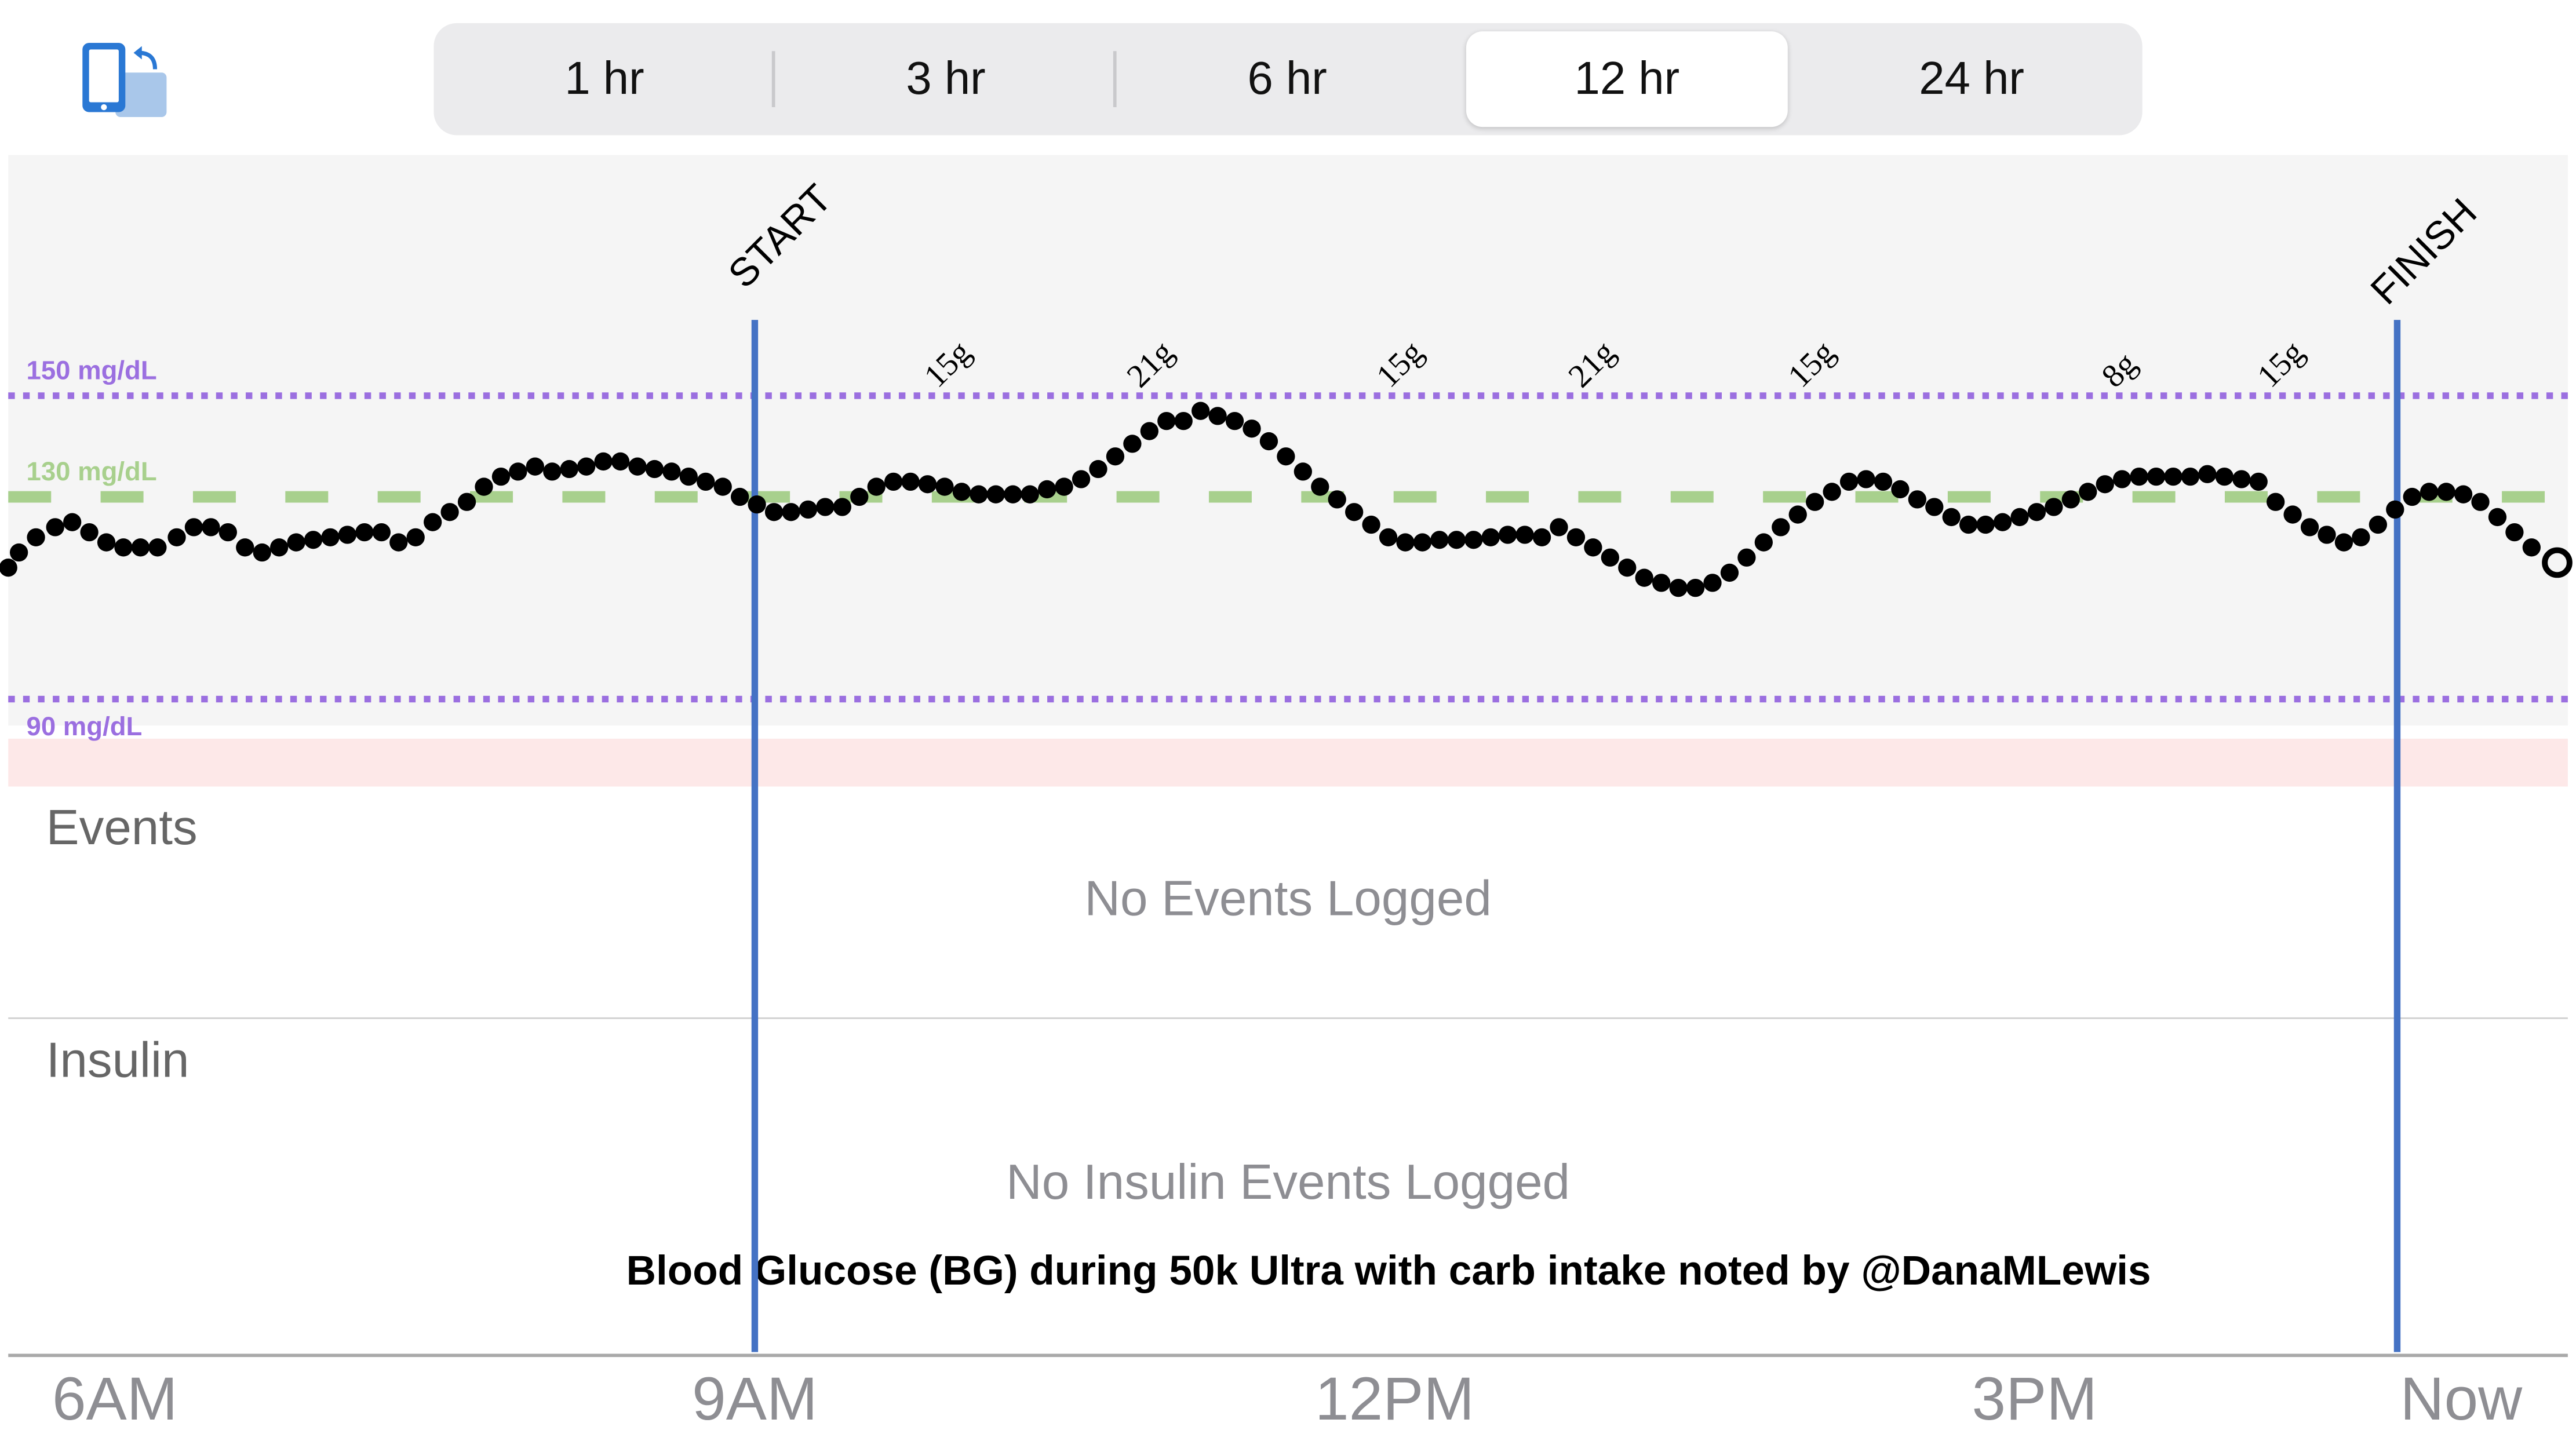 The image size is (2576, 1441). Describe the element at coordinates (125, 80) in the screenshot. I see `phone-sync-icon` at that location.